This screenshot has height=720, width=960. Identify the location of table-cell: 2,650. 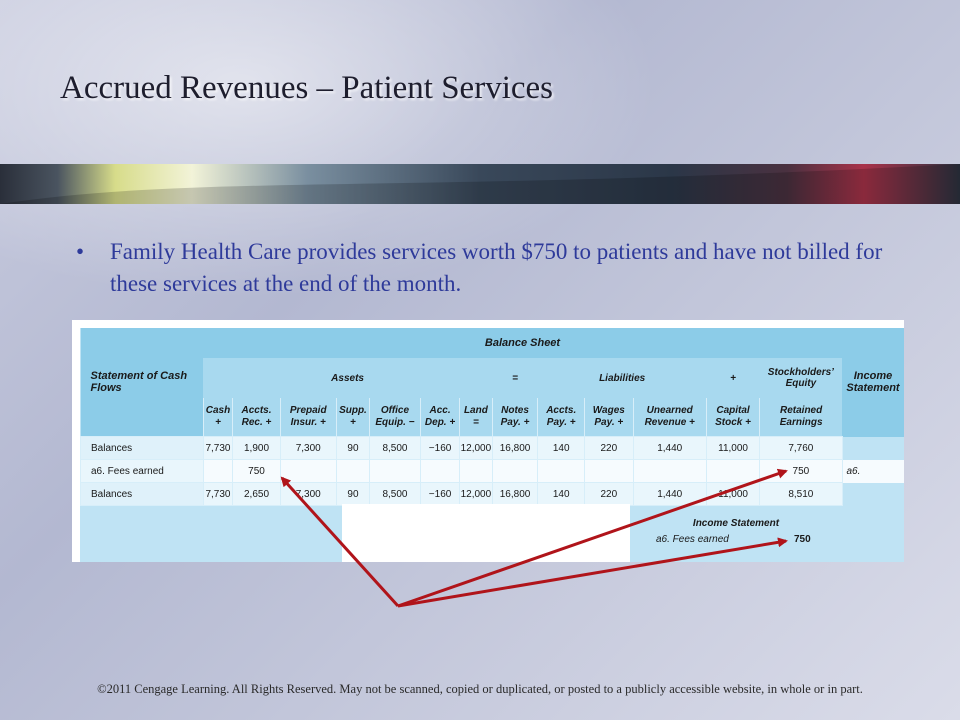
(256, 494).